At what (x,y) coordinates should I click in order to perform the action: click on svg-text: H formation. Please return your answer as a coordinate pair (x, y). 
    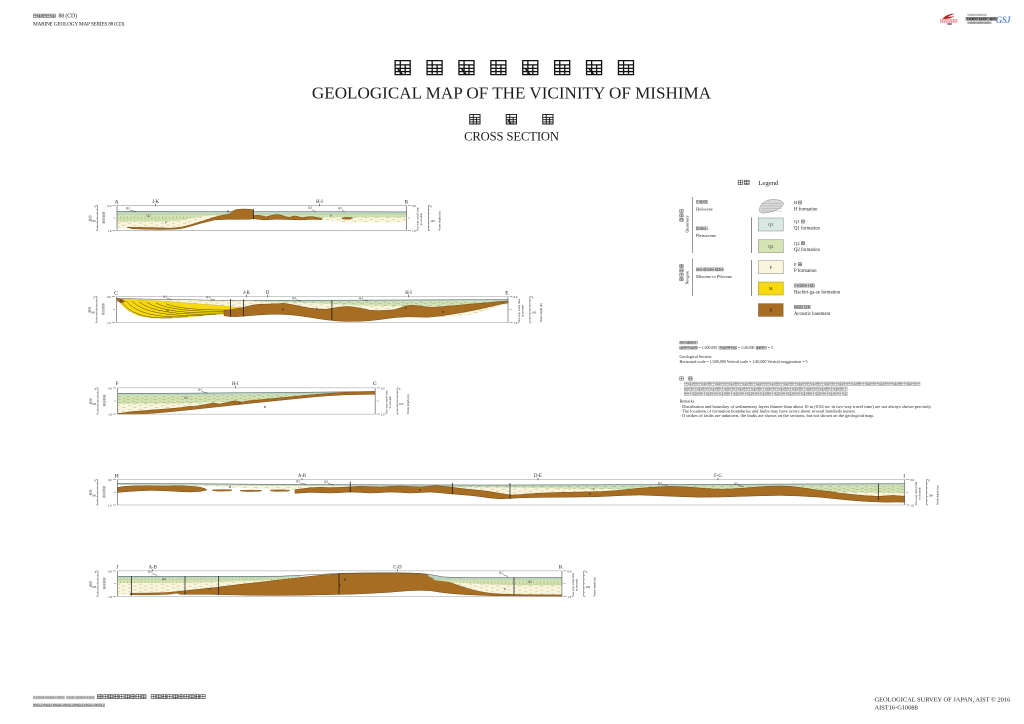
    Looking at the image, I should click on (806, 209).